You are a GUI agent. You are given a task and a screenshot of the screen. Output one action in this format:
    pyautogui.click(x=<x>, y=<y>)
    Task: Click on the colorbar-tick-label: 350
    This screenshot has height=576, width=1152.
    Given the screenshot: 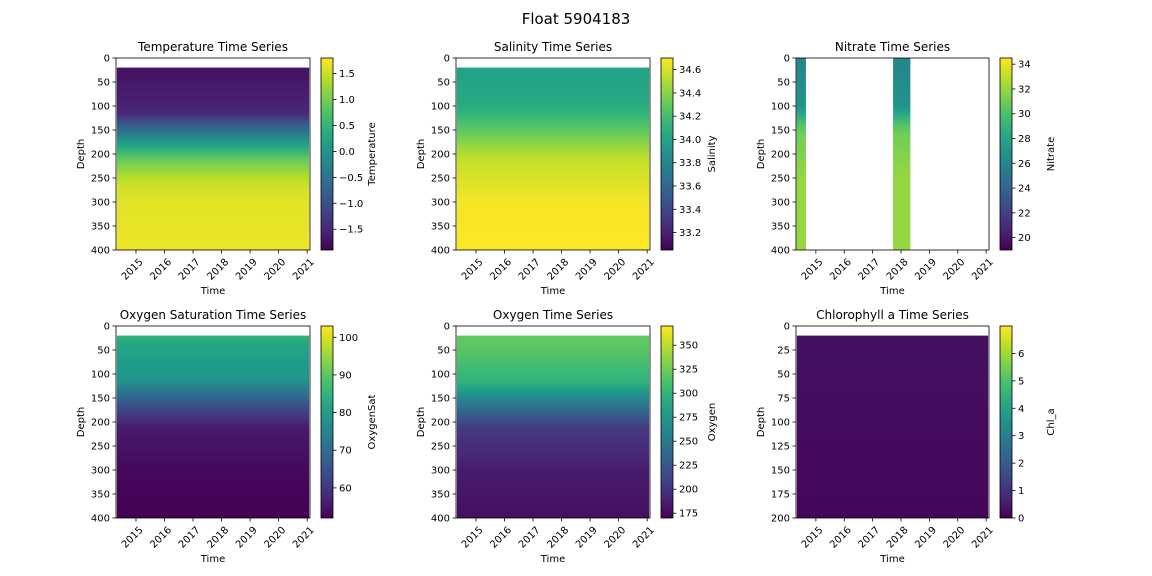 What is the action you would take?
    pyautogui.click(x=688, y=346)
    